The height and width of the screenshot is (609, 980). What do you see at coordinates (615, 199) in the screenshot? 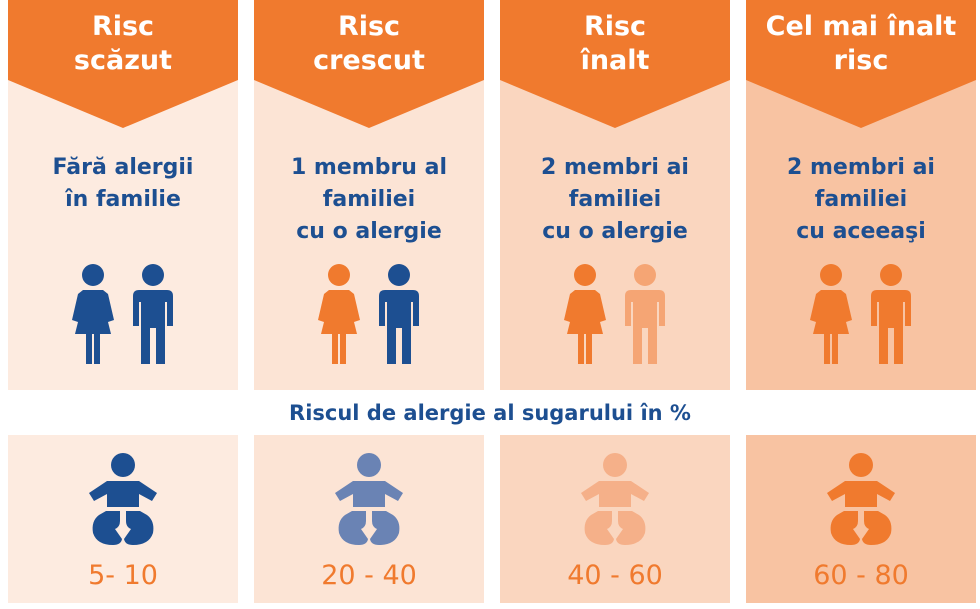
I see `family-allergy-description: 2 membri ai familiei cu o alergie` at bounding box center [615, 199].